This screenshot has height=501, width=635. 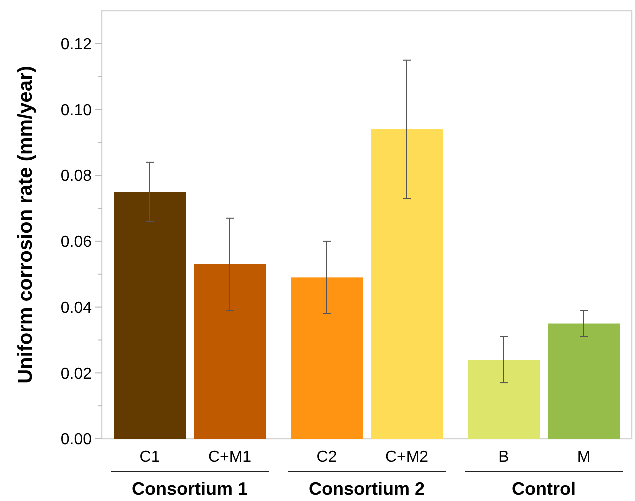 What do you see at coordinates (76, 440) in the screenshot?
I see `y-tick-label: 0.00` at bounding box center [76, 440].